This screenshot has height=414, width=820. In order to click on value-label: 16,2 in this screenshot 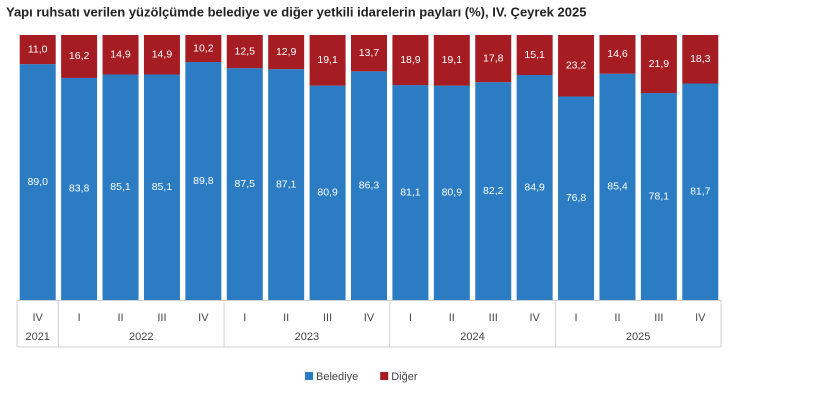, I will do `click(79, 56)`.